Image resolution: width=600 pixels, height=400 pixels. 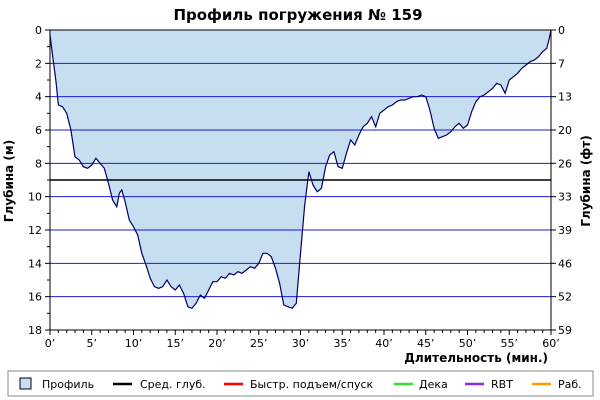 I want to click on legend-label: RBT, so click(x=502, y=384).